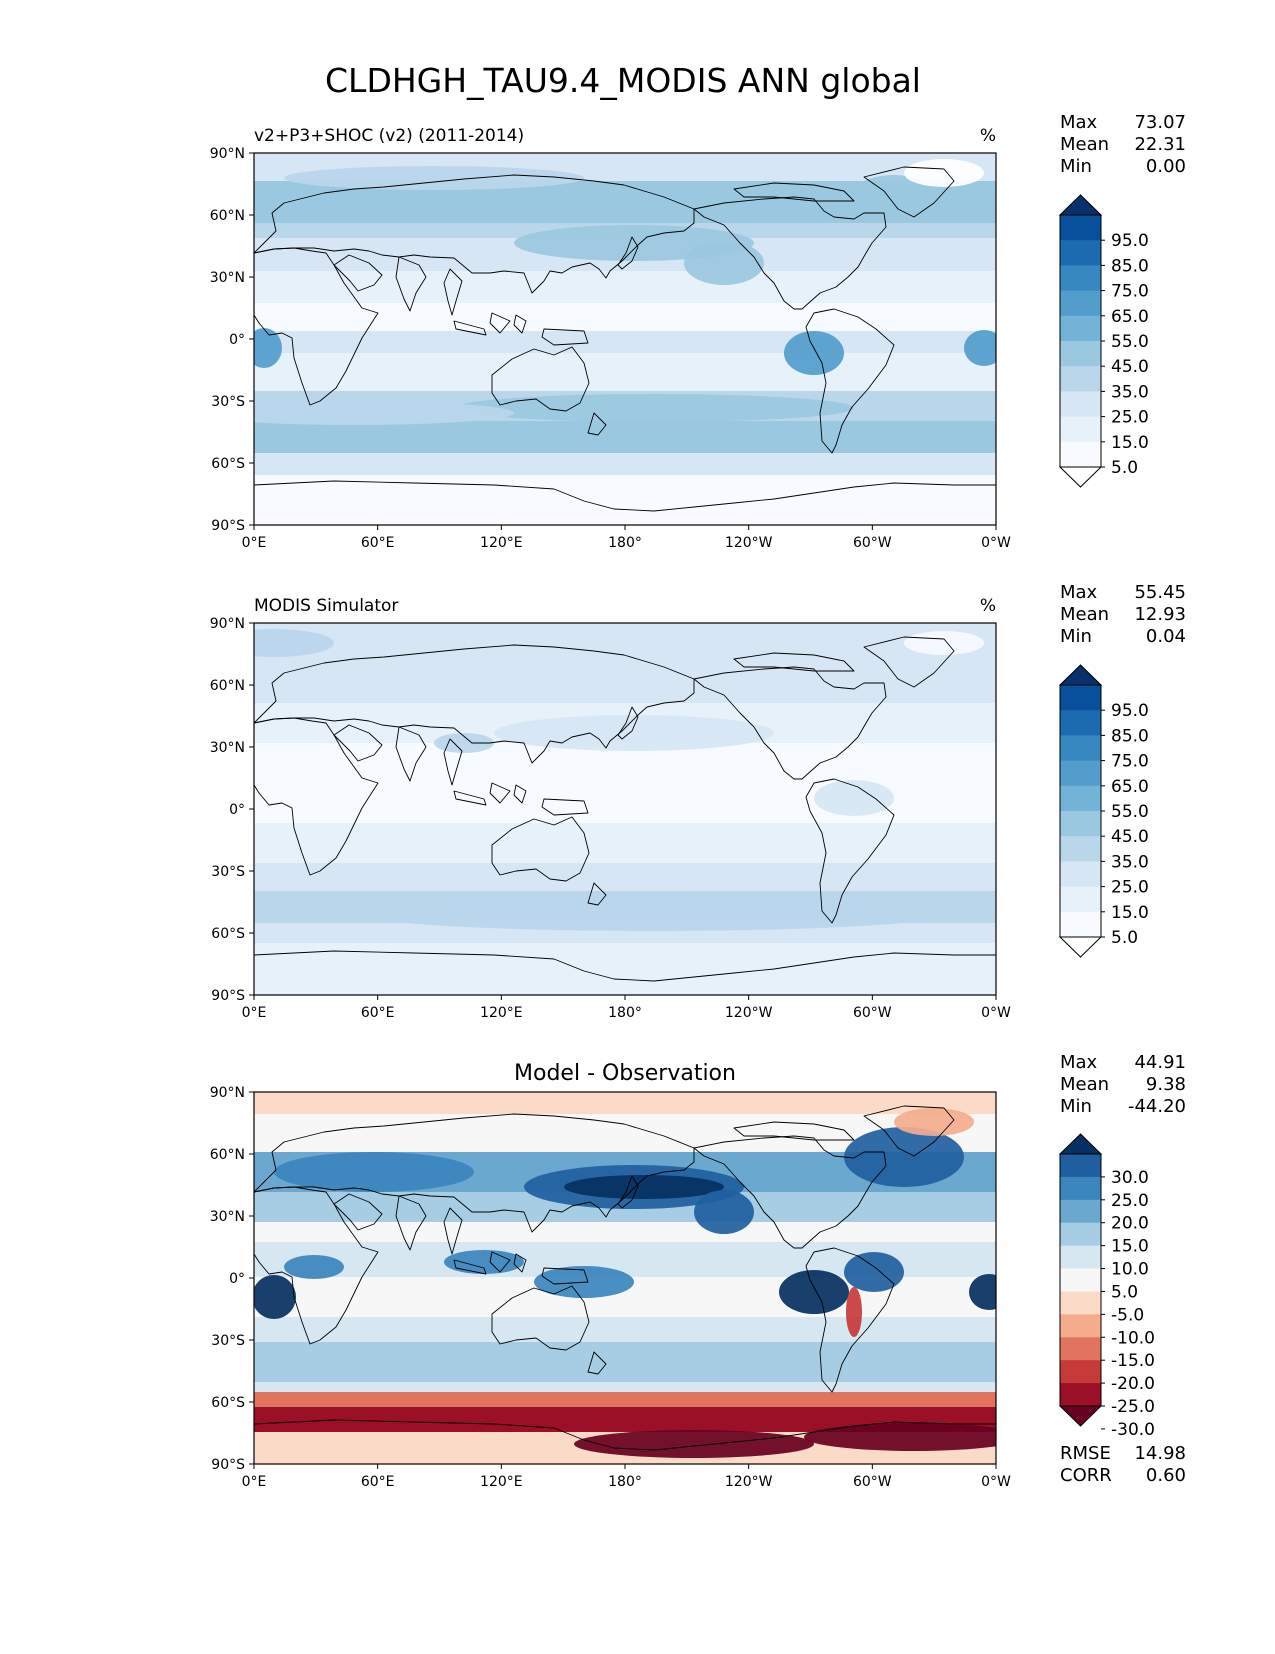  What do you see at coordinates (1160, 122) in the screenshot?
I see `stat-value: 73.07` at bounding box center [1160, 122].